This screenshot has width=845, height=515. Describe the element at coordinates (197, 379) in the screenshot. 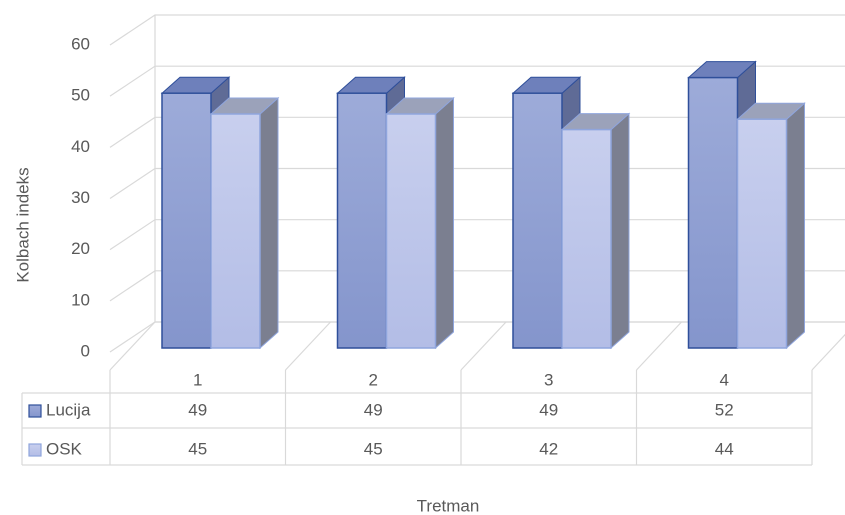

I see `x-tick-label: 1` at that location.